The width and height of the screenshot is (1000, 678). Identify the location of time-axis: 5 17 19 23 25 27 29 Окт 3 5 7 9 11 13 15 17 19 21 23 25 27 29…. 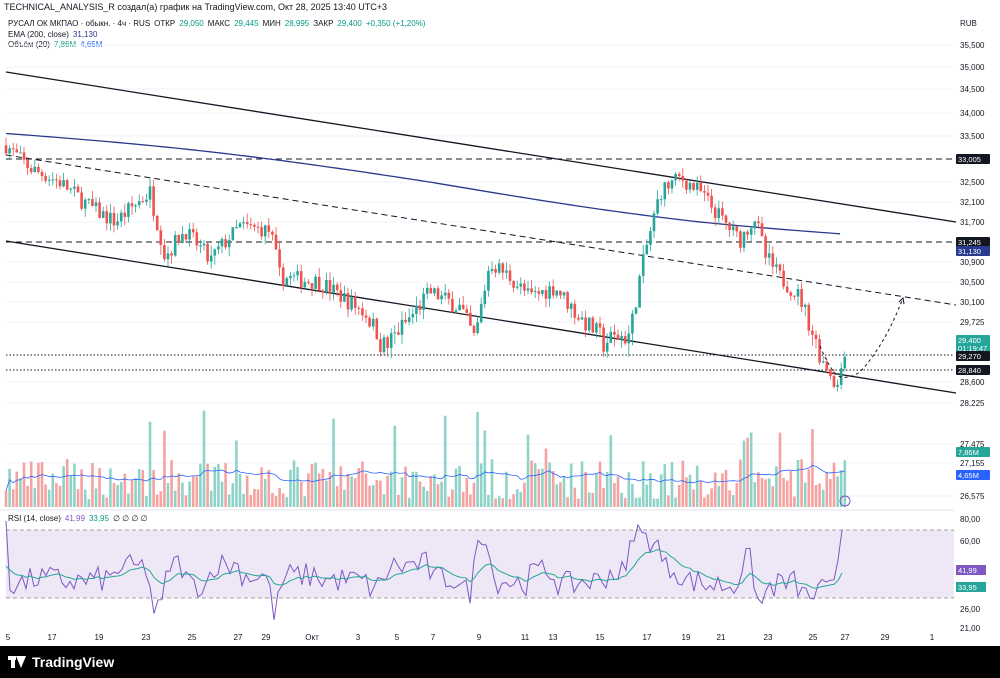
(470, 637).